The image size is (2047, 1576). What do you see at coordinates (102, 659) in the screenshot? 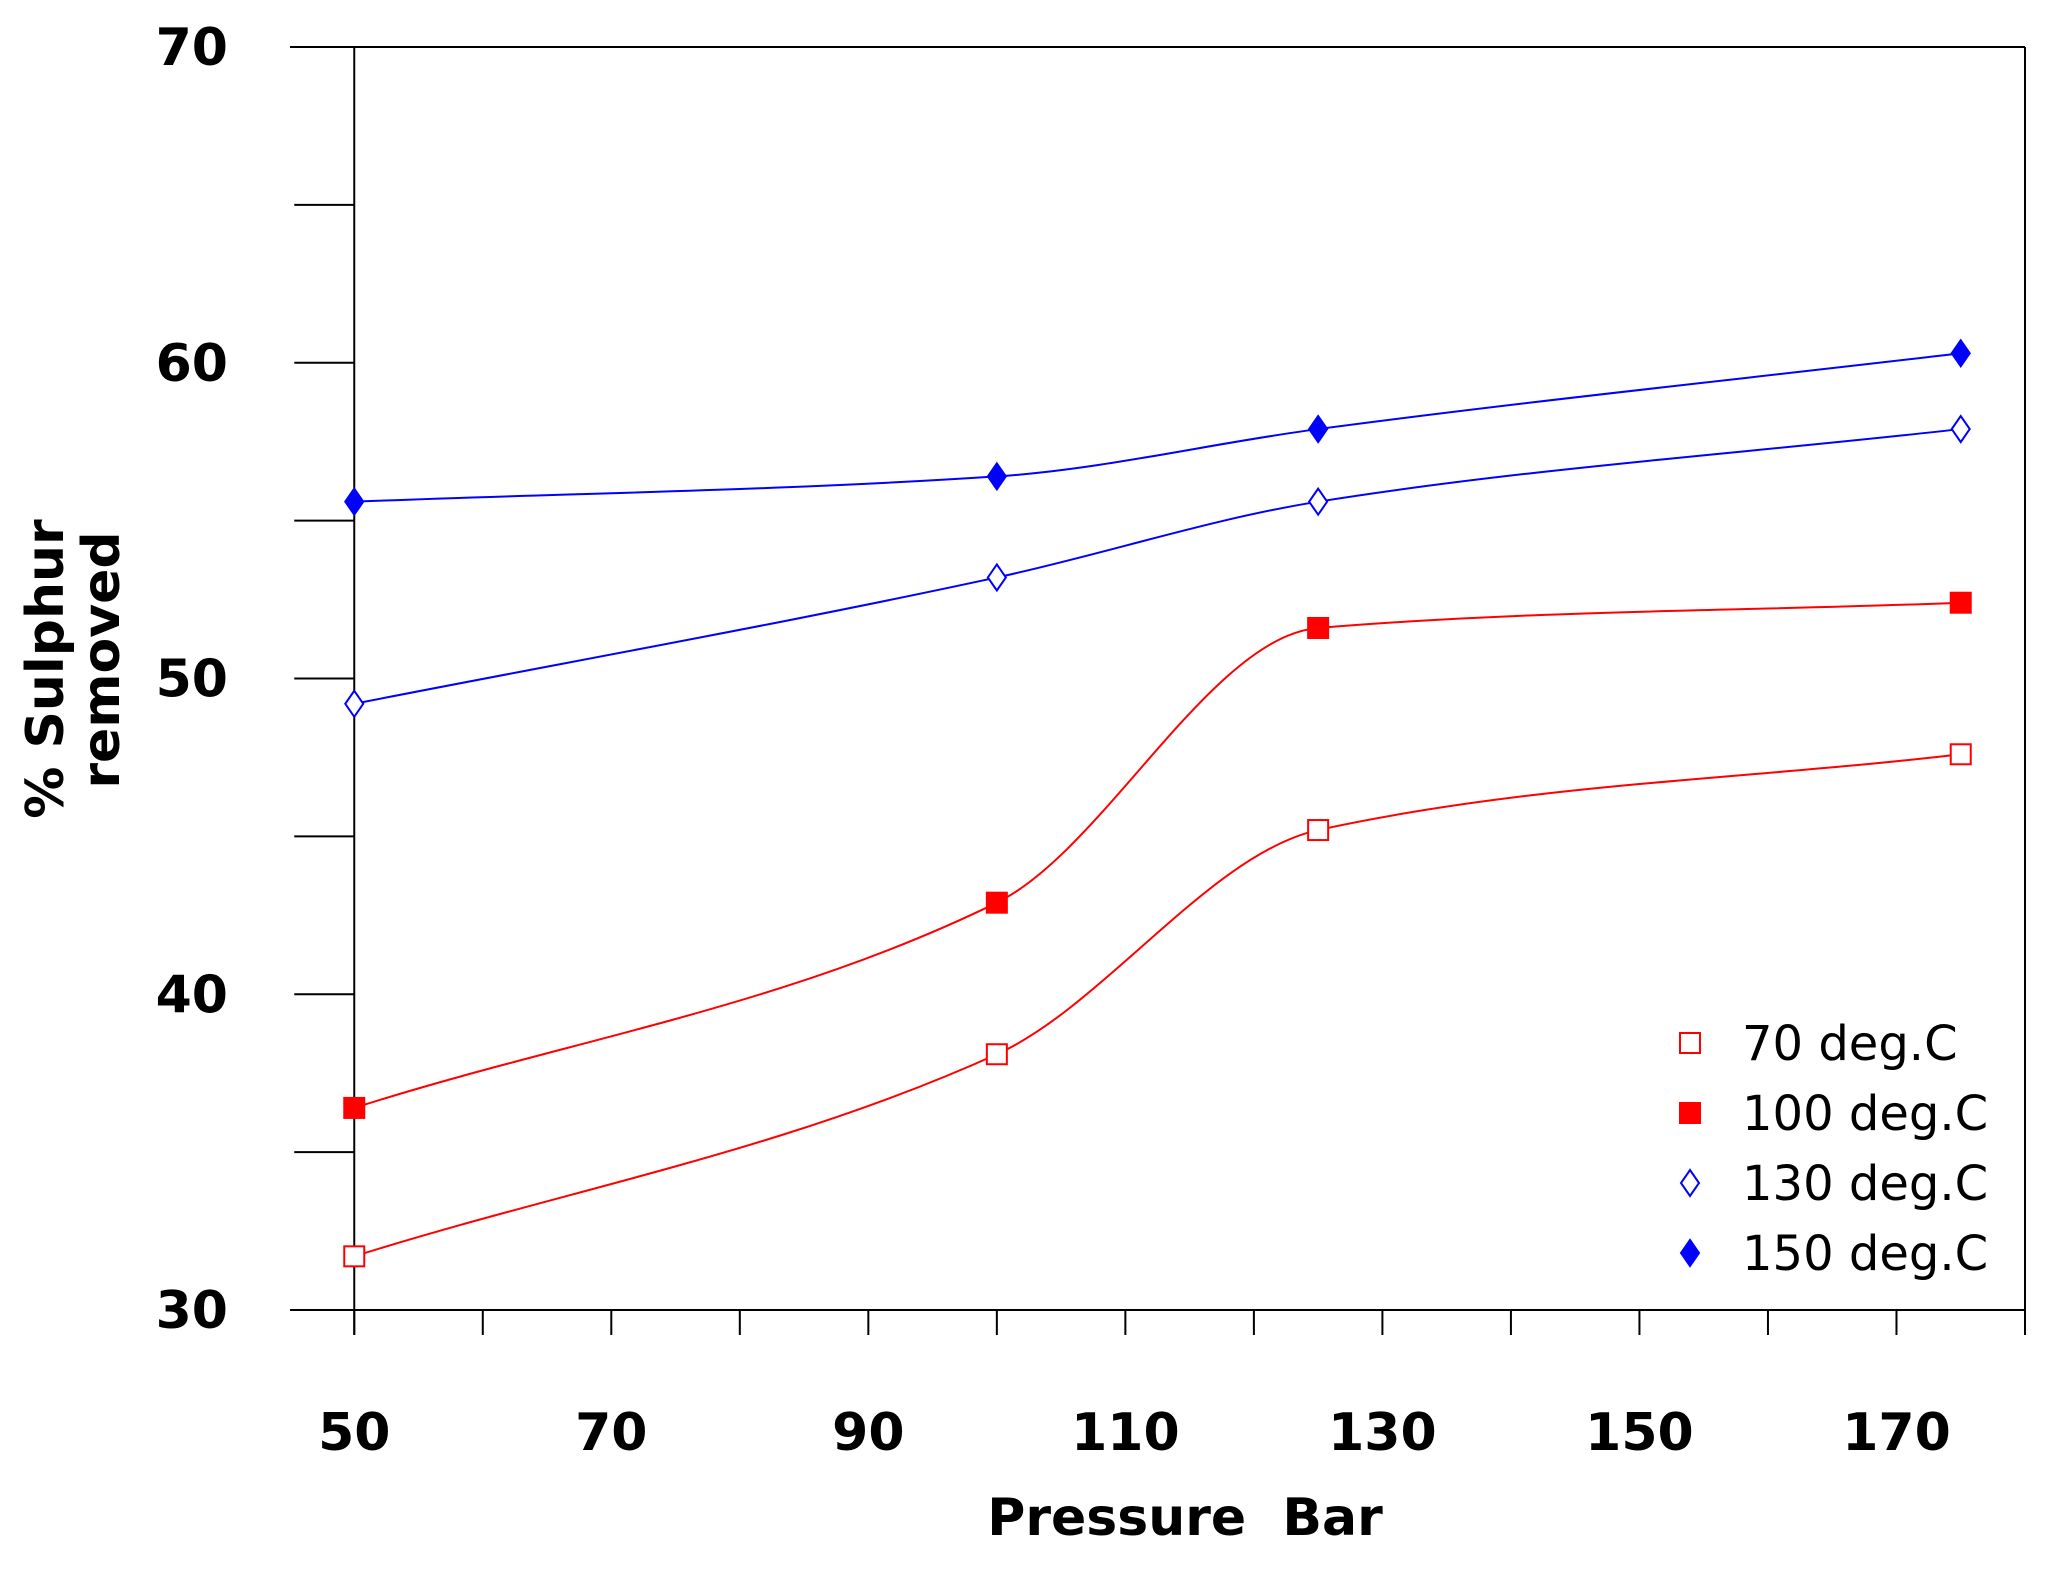
I see `y-axis-title-line-2: removed` at bounding box center [102, 659].